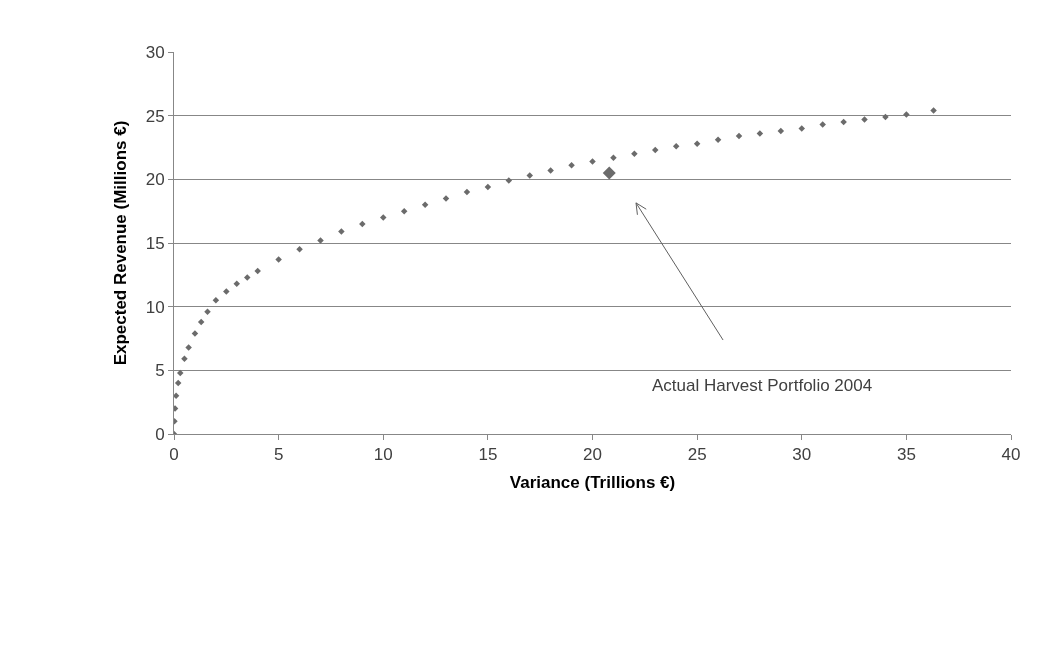 This screenshot has height=649, width=1054. I want to click on y-tick-label: 10, so click(155, 307).